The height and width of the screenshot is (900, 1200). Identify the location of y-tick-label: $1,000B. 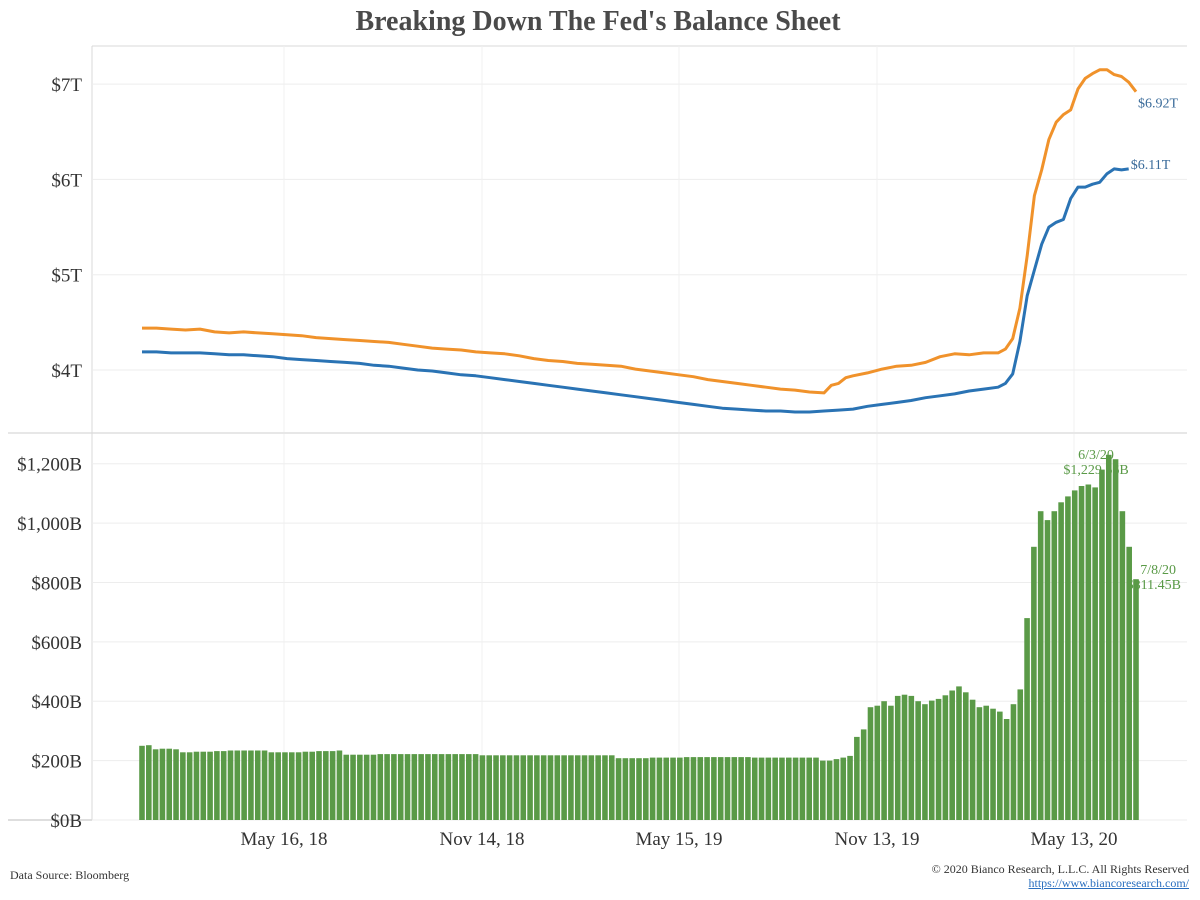
(49, 524).